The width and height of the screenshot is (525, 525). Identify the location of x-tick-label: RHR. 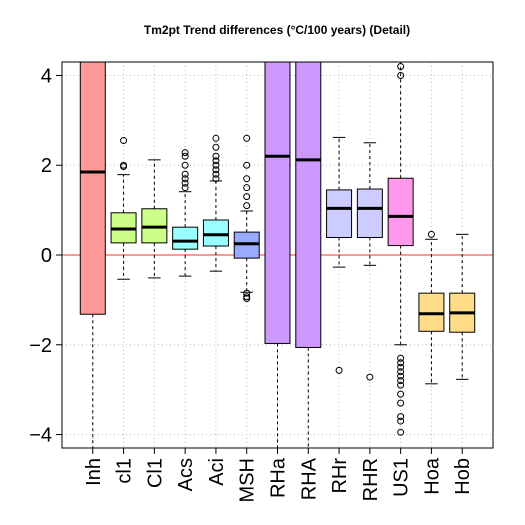
(371, 479).